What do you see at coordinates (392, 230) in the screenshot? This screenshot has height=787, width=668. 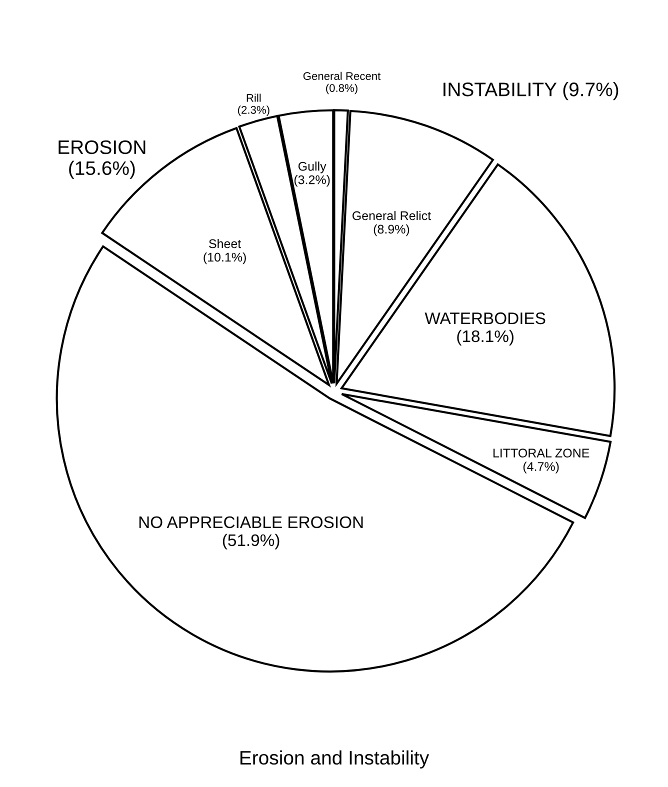 I see `data-label: (8.9%)` at bounding box center [392, 230].